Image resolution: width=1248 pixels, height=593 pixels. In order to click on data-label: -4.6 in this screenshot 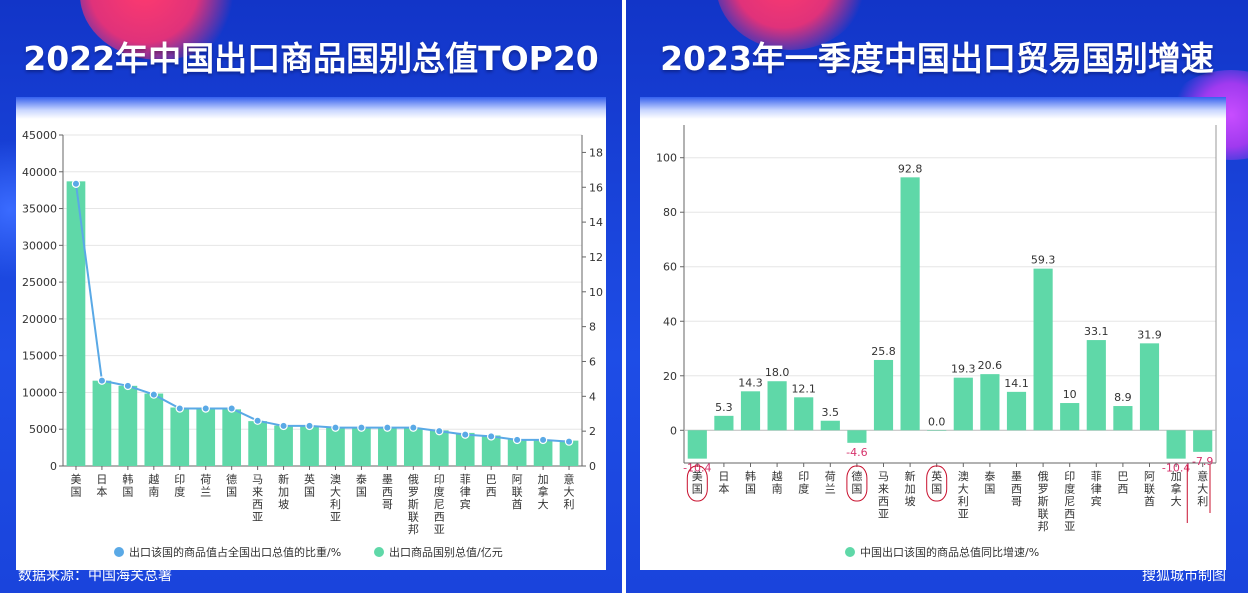, I will do `click(856, 452)`.